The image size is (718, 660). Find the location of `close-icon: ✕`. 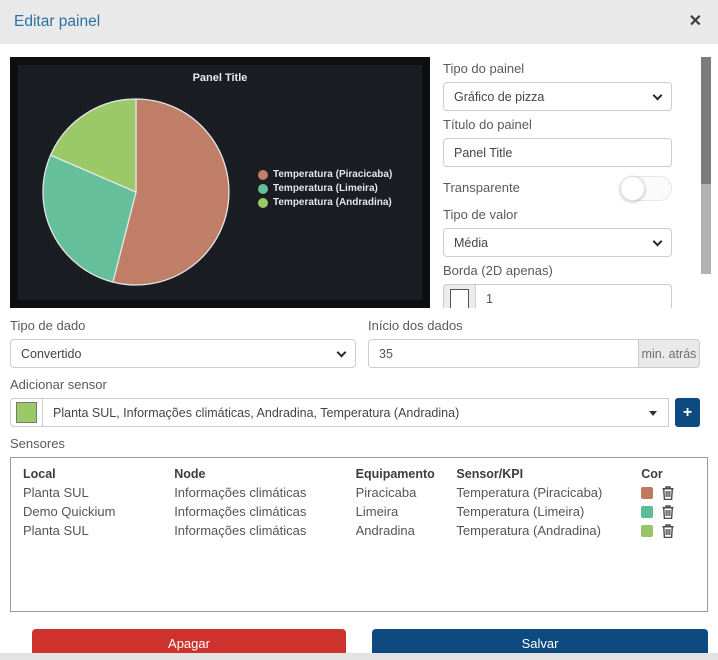

close-icon: ✕ is located at coordinates (695, 21).